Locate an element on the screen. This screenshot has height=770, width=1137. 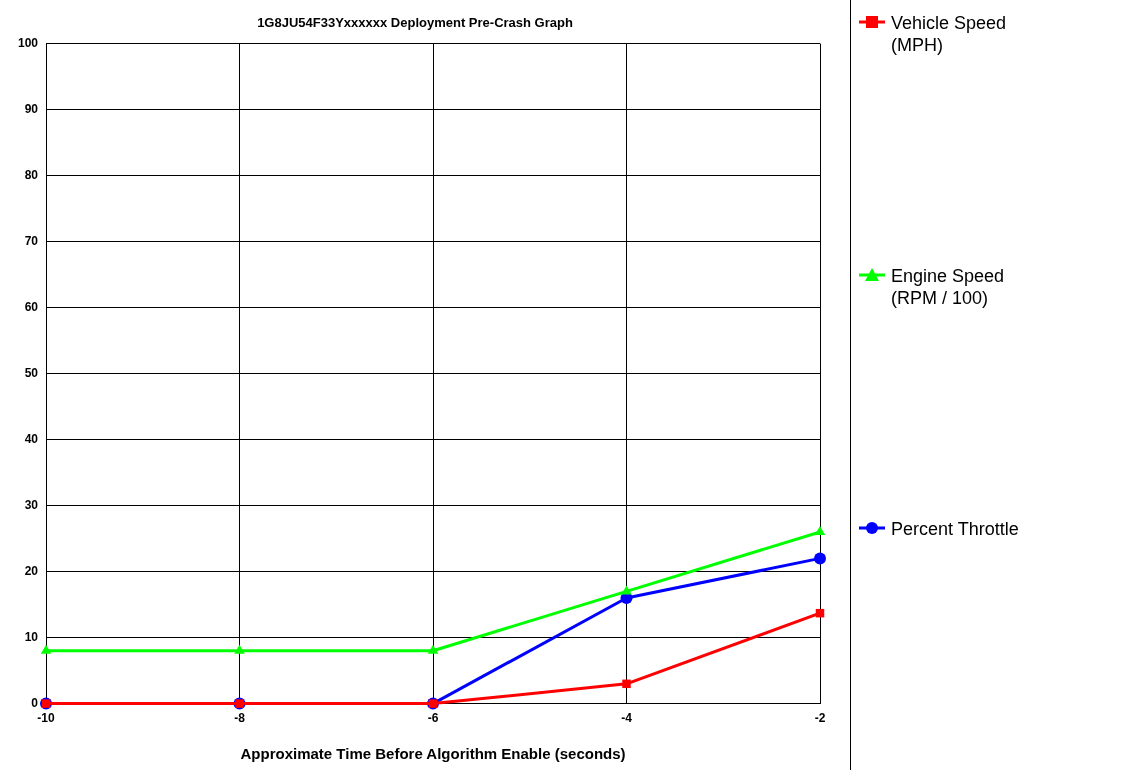
x-tick-label: -8 is located at coordinates (240, 718).